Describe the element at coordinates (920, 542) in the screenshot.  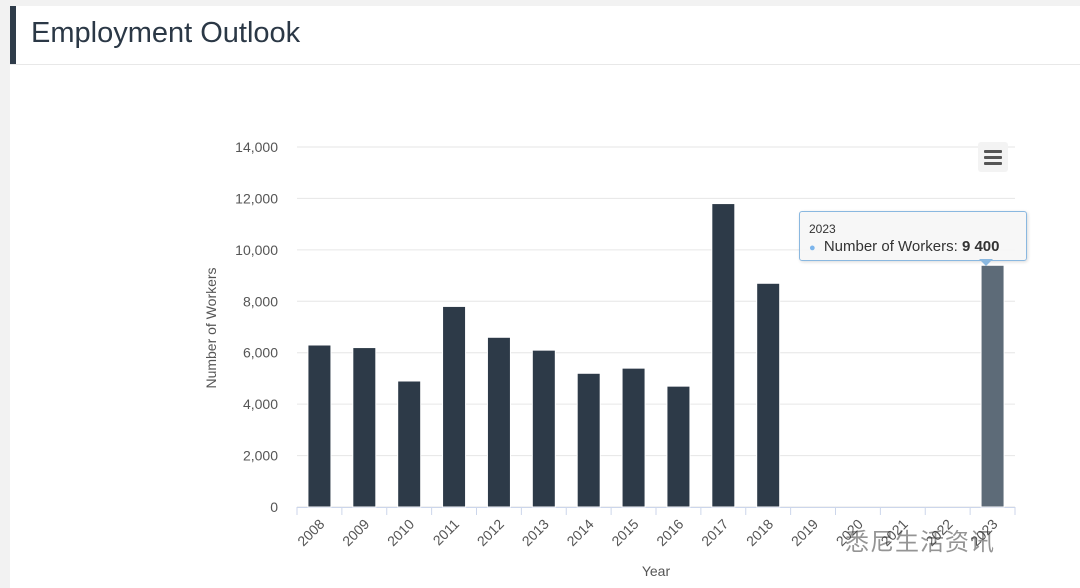
I see `watermark: 悉尼生活资讯` at that location.